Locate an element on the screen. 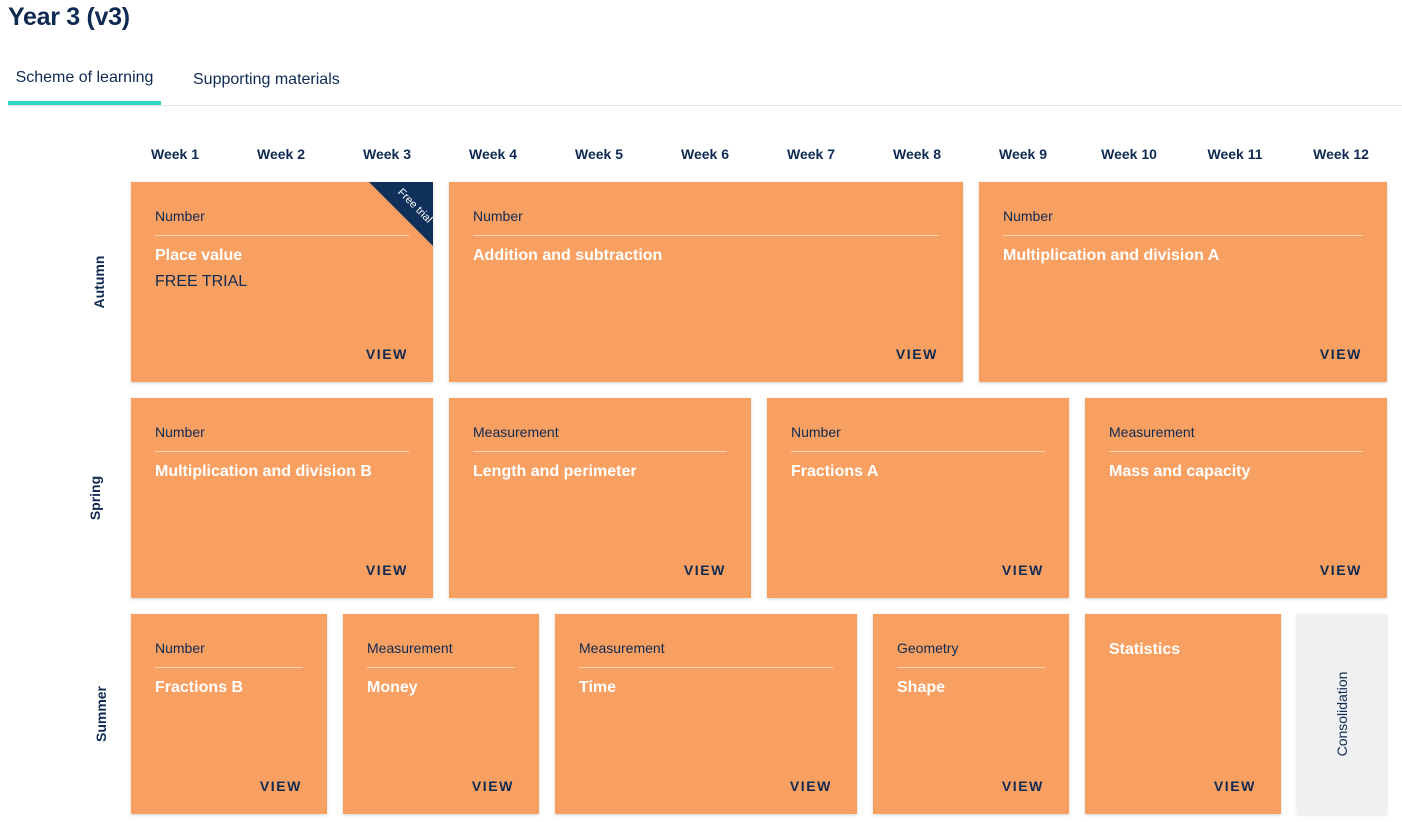  week-7-label: Week 7 is located at coordinates (811, 154).